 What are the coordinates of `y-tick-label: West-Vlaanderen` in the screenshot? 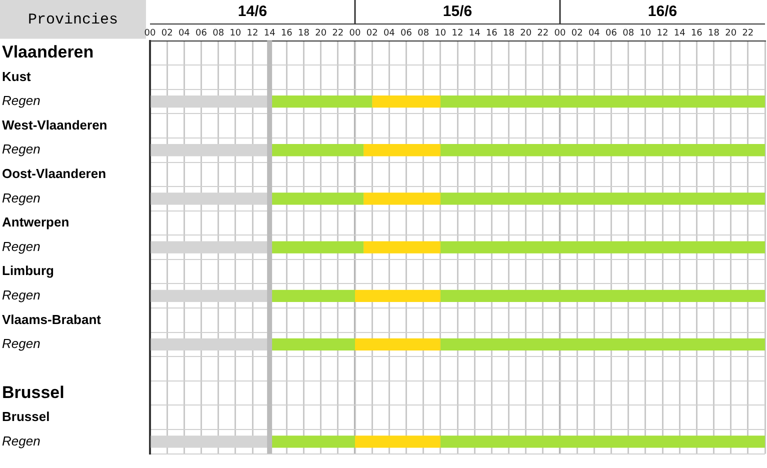 It's located at (55, 124).